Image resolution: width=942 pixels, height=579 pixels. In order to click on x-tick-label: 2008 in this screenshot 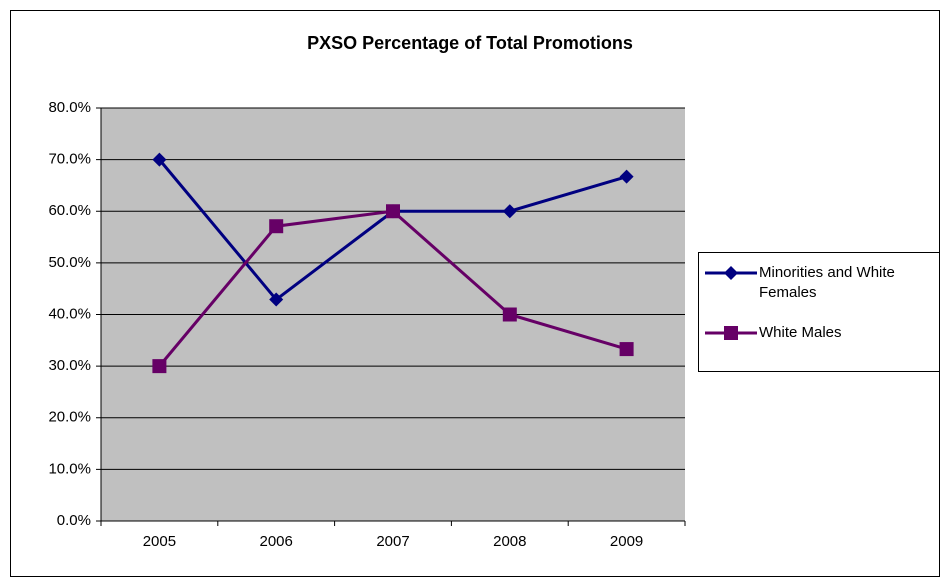, I will do `click(509, 541)`.